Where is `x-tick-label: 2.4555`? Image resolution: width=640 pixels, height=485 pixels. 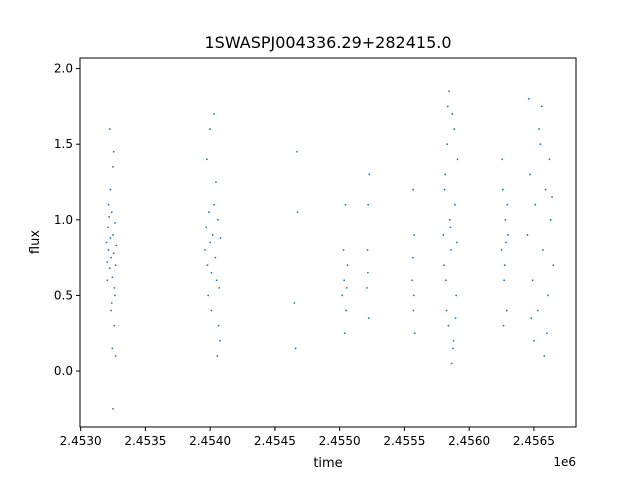
x-tick-label: 2.4555 is located at coordinates (404, 441).